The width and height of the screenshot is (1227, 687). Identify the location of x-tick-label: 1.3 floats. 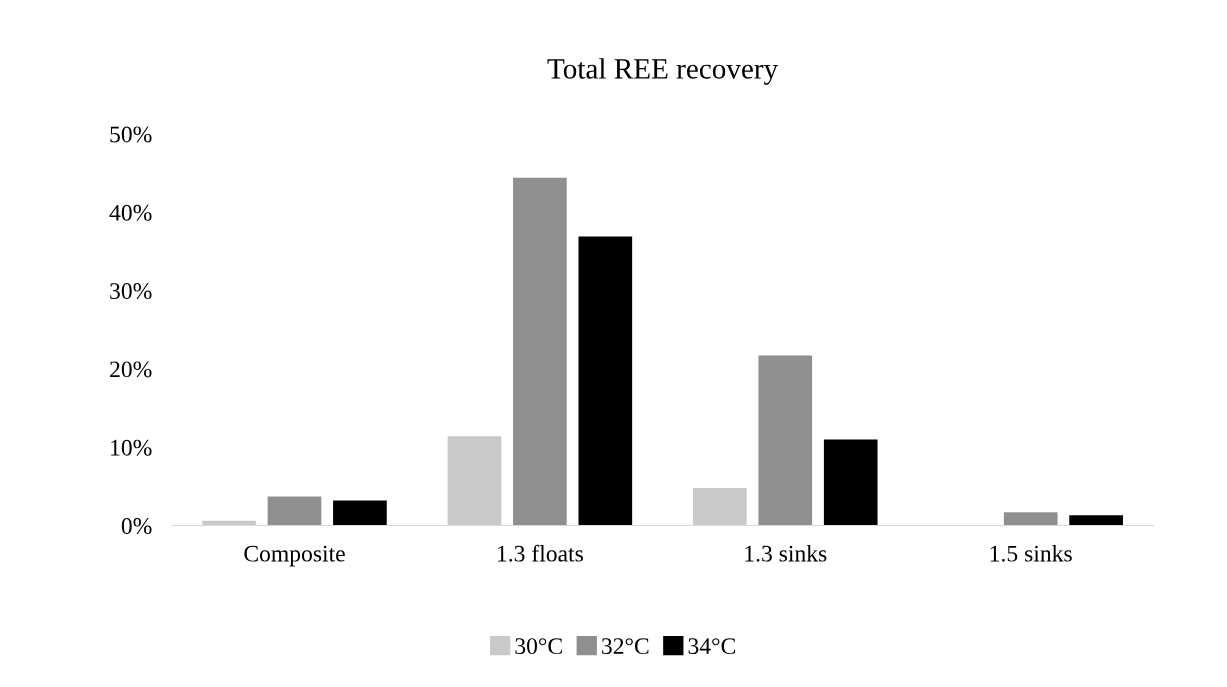
(540, 553).